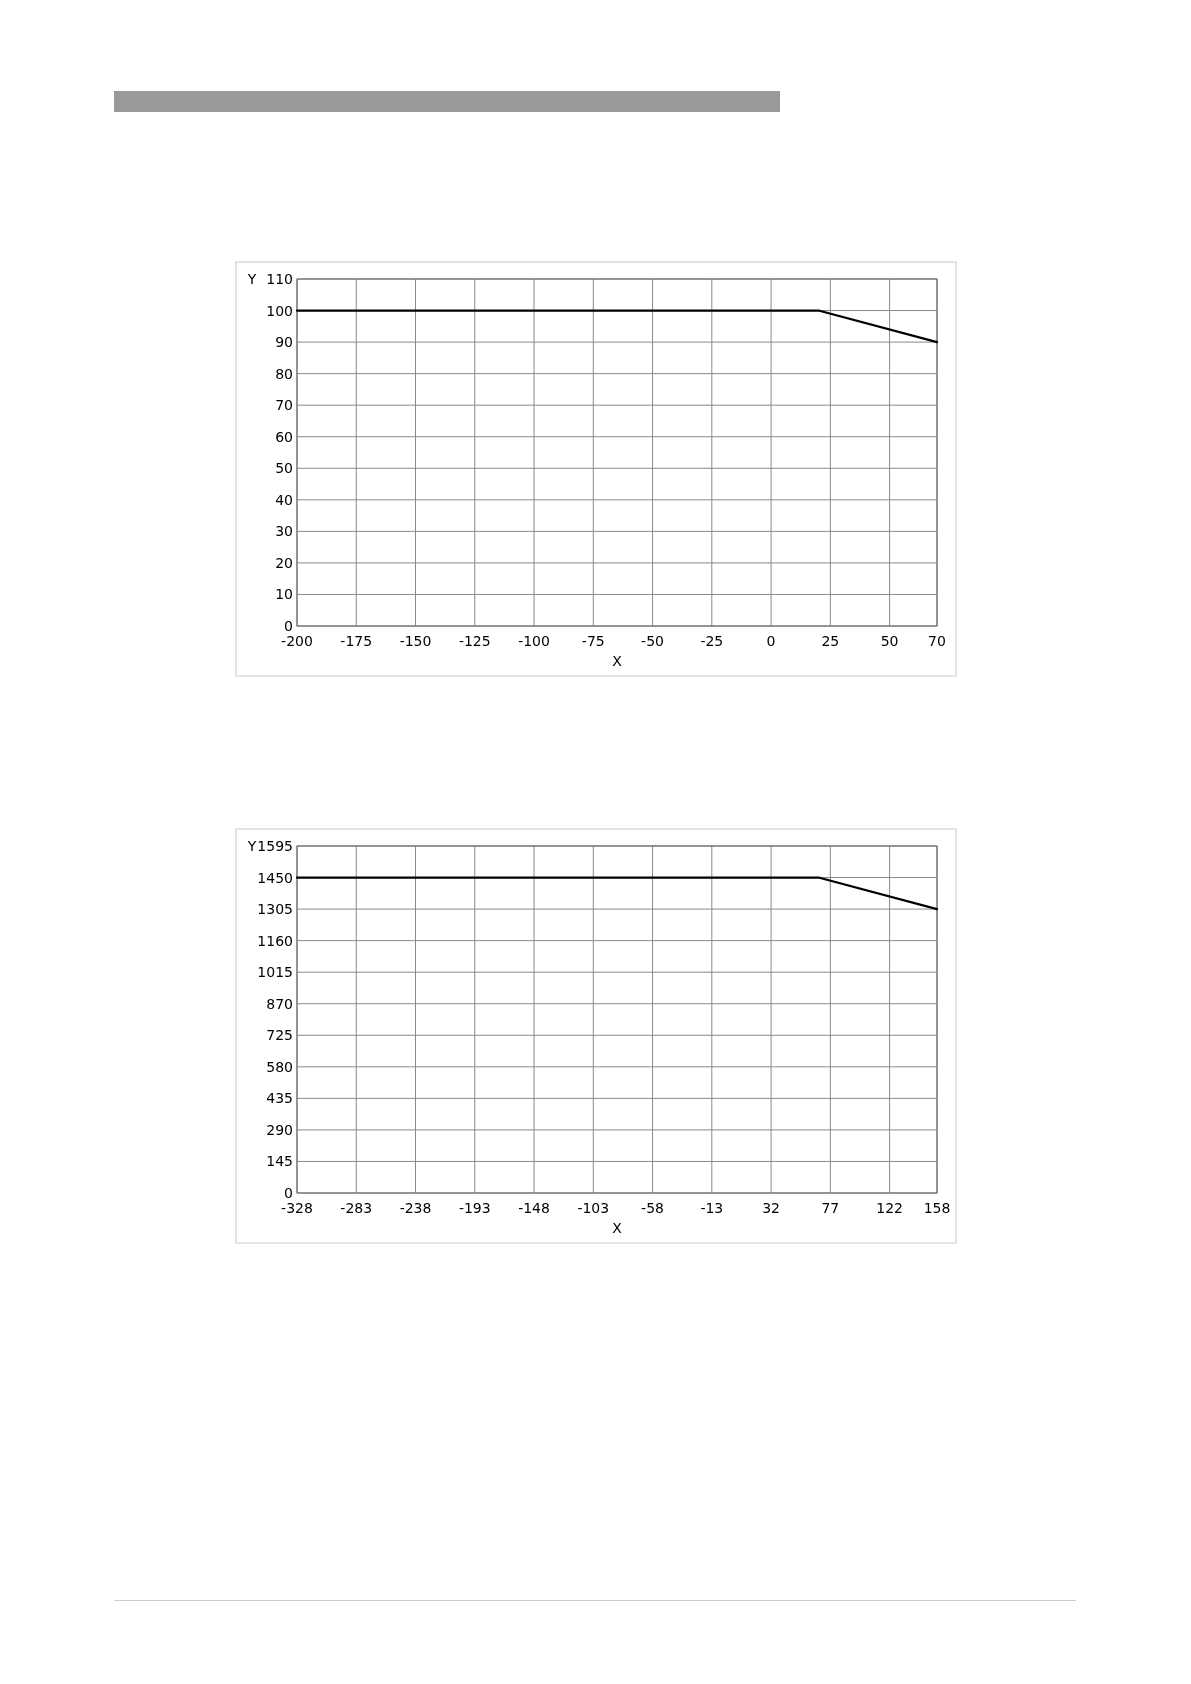  I want to click on y-tick-label: 725, so click(279, 1035).